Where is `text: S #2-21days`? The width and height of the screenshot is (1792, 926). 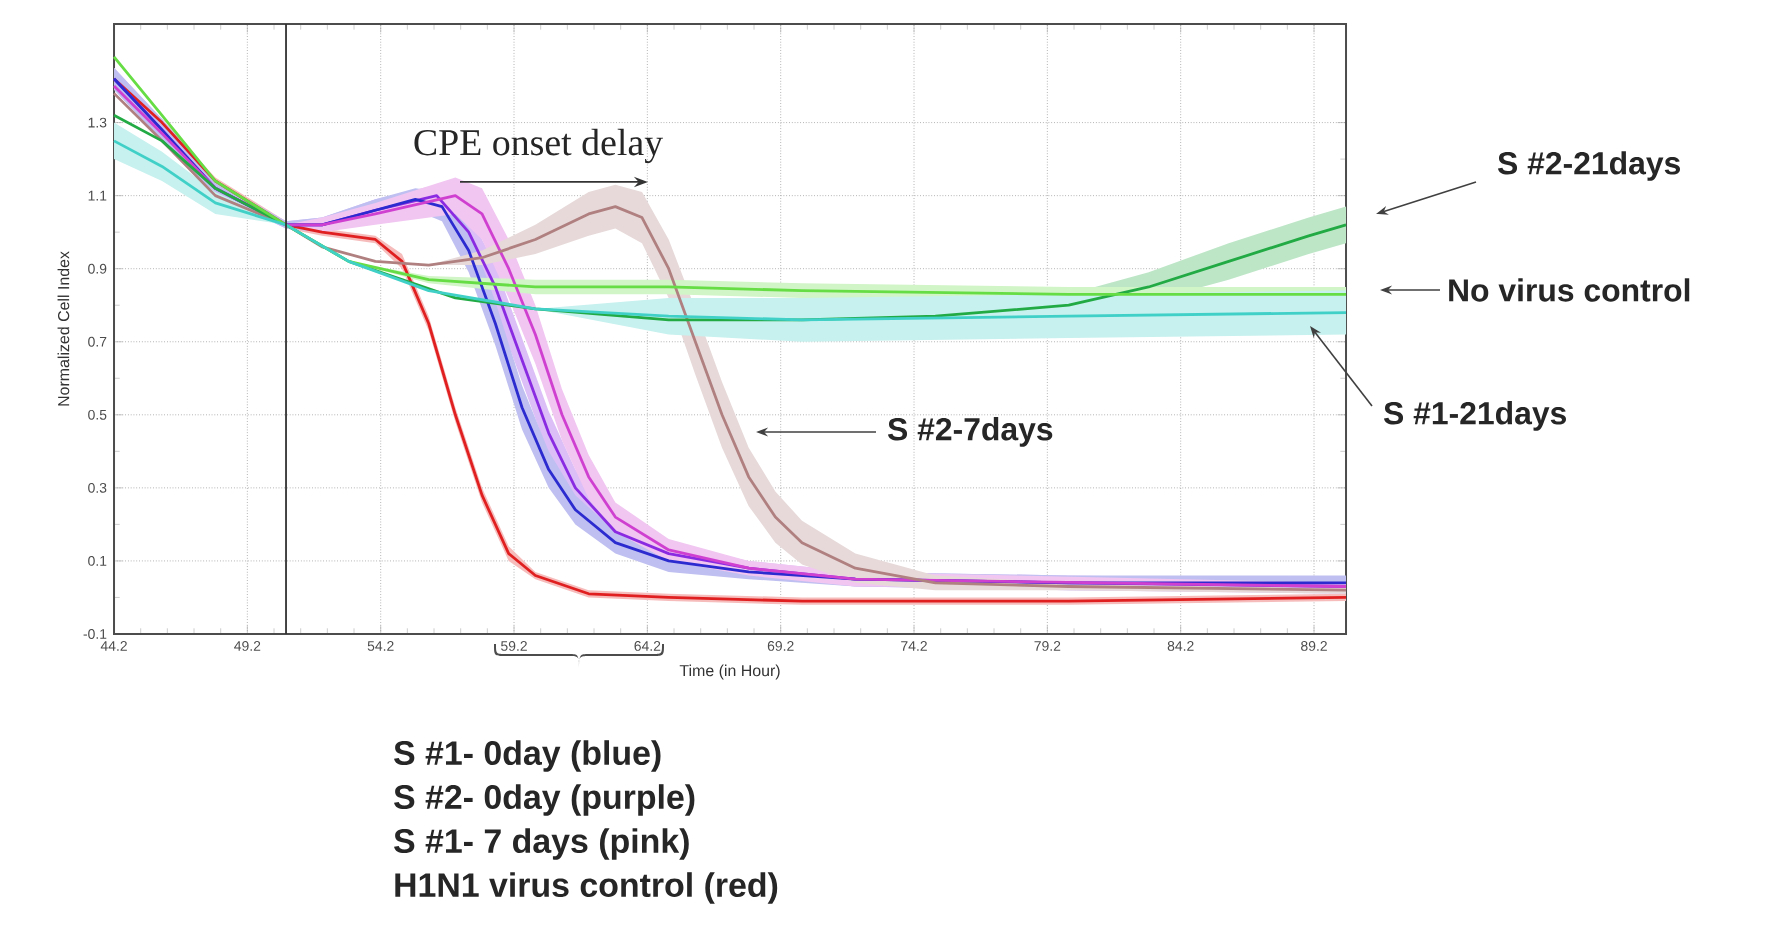
text: S #2-21days is located at coordinates (1588, 166).